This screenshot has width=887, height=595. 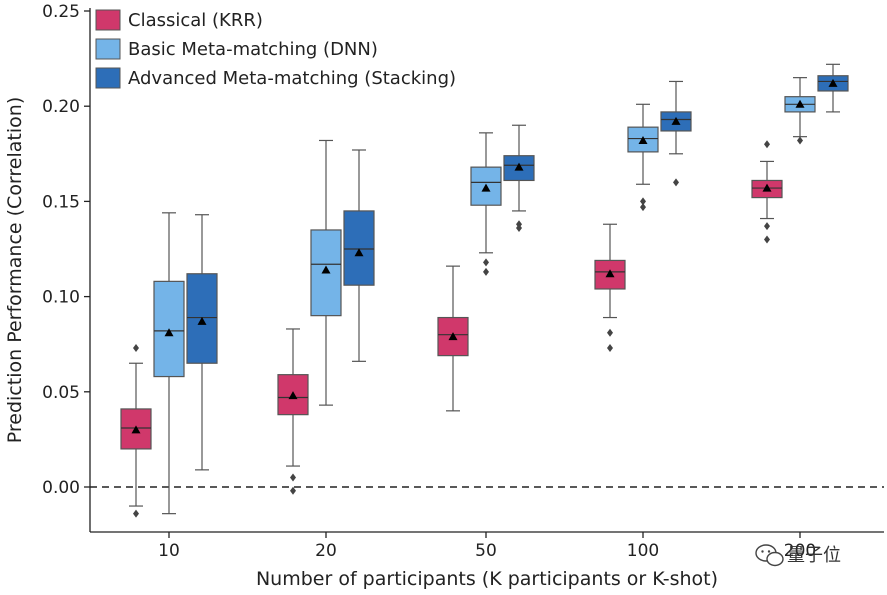 I want to click on box-advanced-meta-matching-stacking--20, so click(x=359, y=255).